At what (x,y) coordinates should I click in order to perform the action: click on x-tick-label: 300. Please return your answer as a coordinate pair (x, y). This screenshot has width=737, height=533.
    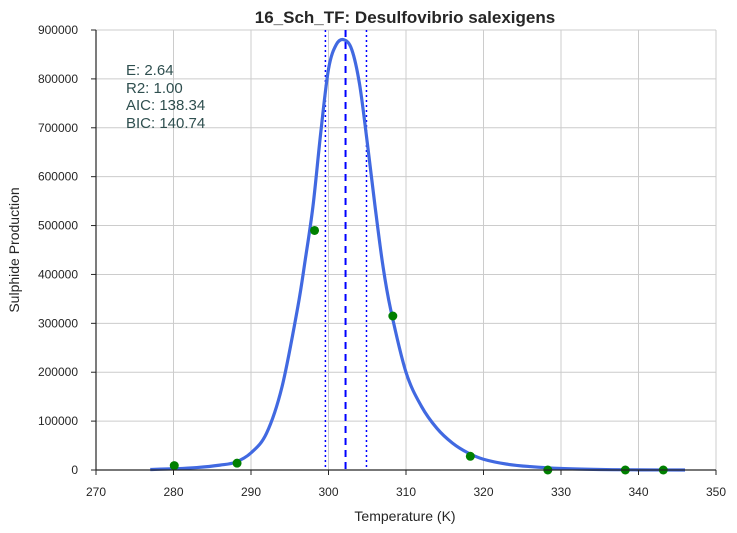
    Looking at the image, I should click on (328, 492).